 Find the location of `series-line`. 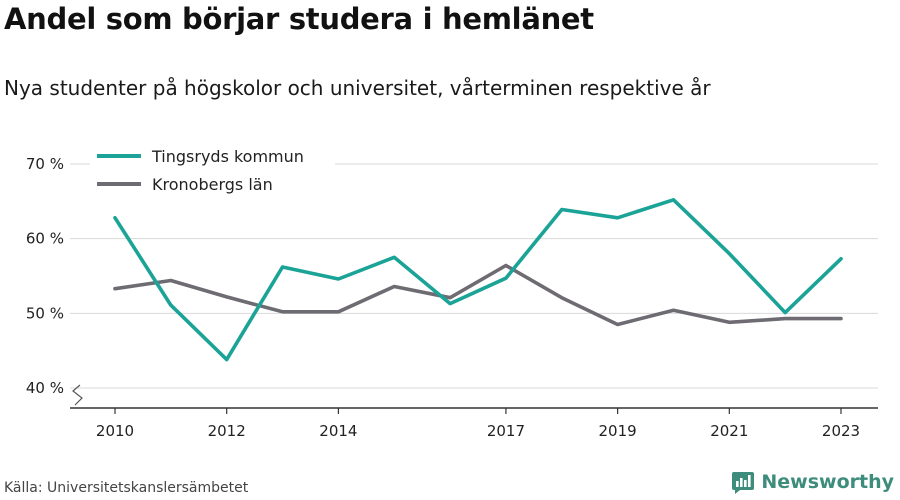

series-line is located at coordinates (478, 295).